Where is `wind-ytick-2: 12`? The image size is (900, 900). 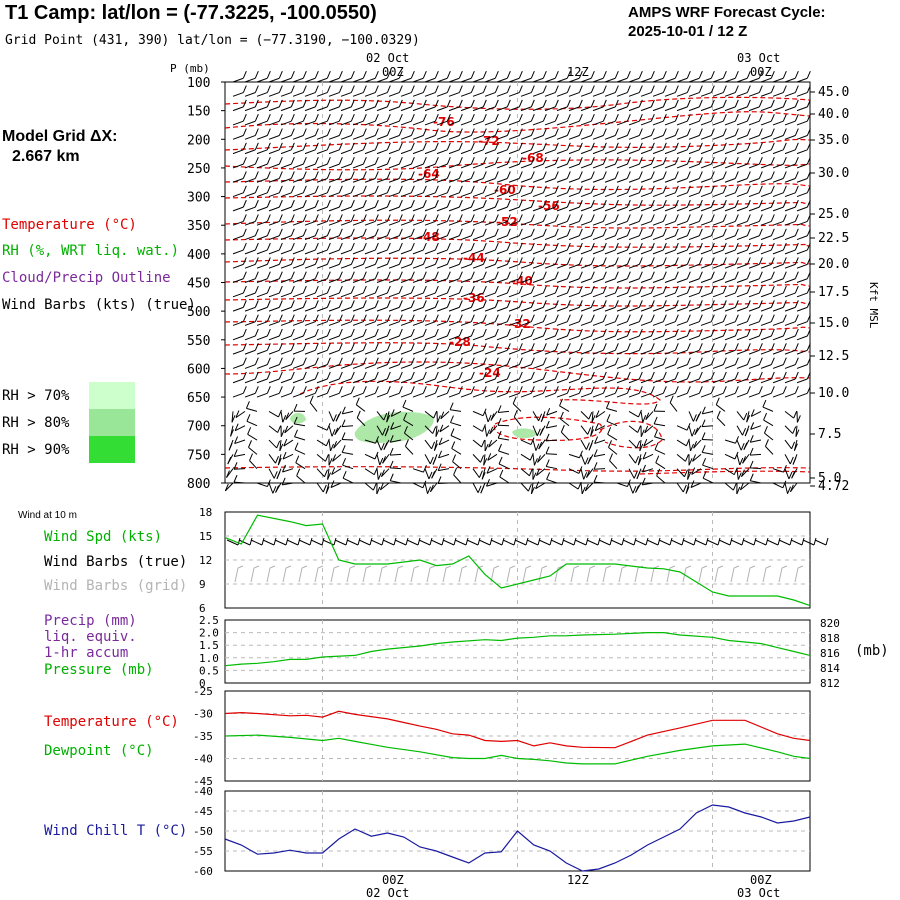 wind-ytick-2: 12 is located at coordinates (205, 560).